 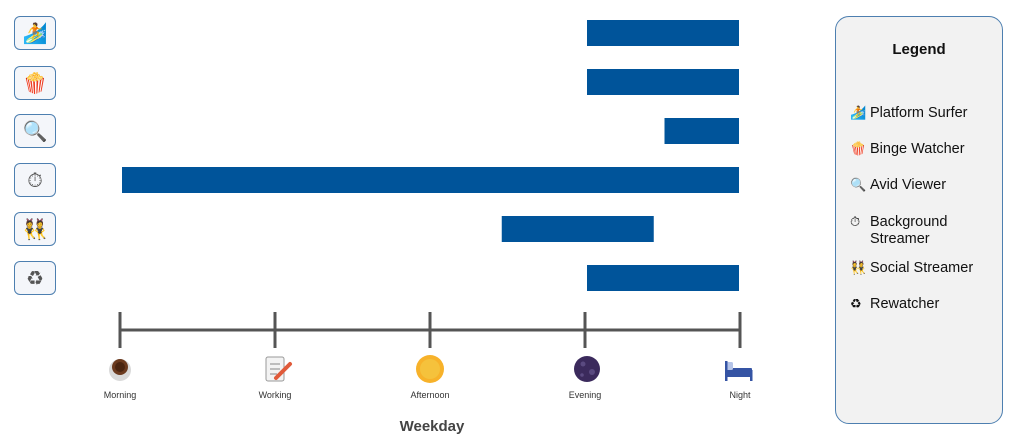 What do you see at coordinates (587, 369) in the screenshot?
I see `moon-icon` at bounding box center [587, 369].